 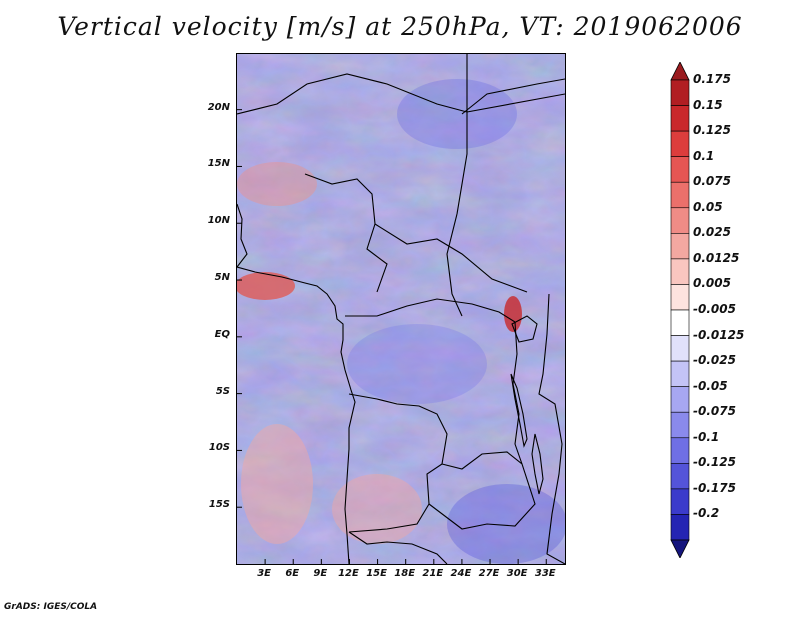 I want to click on lat-tick-label: EQ, so click(x=222, y=334).